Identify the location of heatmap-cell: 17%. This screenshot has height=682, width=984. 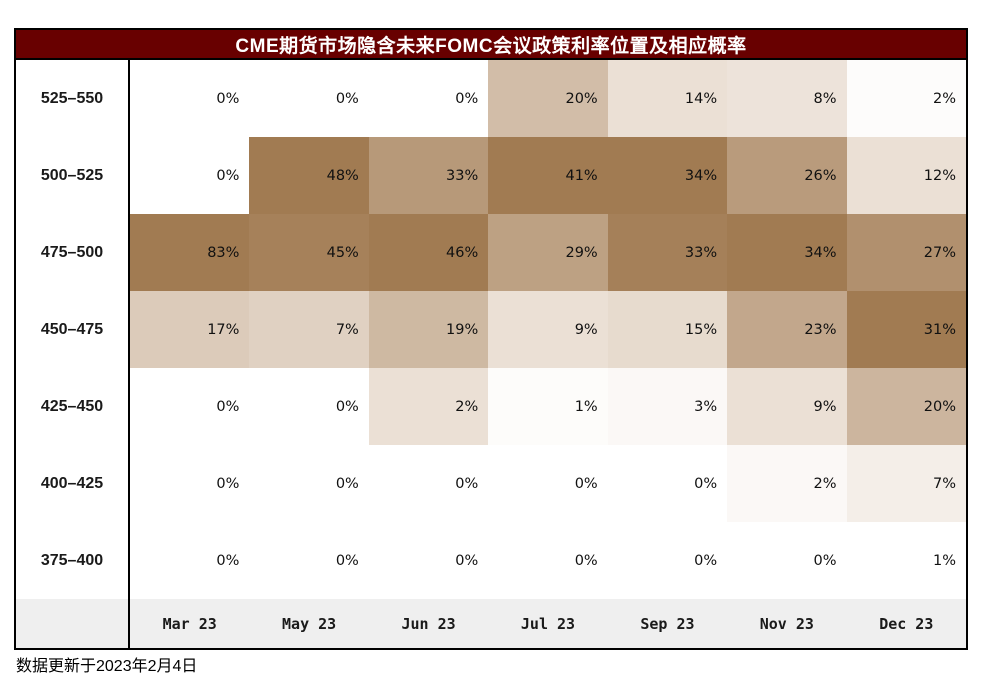
(190, 329).